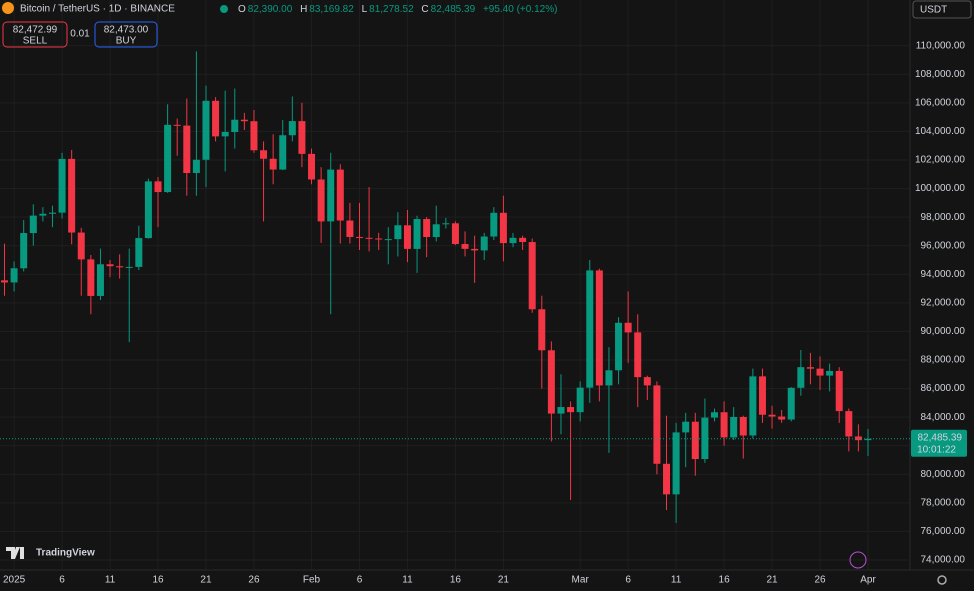 The width and height of the screenshot is (974, 591). I want to click on change: +95.40 (+0.12%), so click(520, 9).